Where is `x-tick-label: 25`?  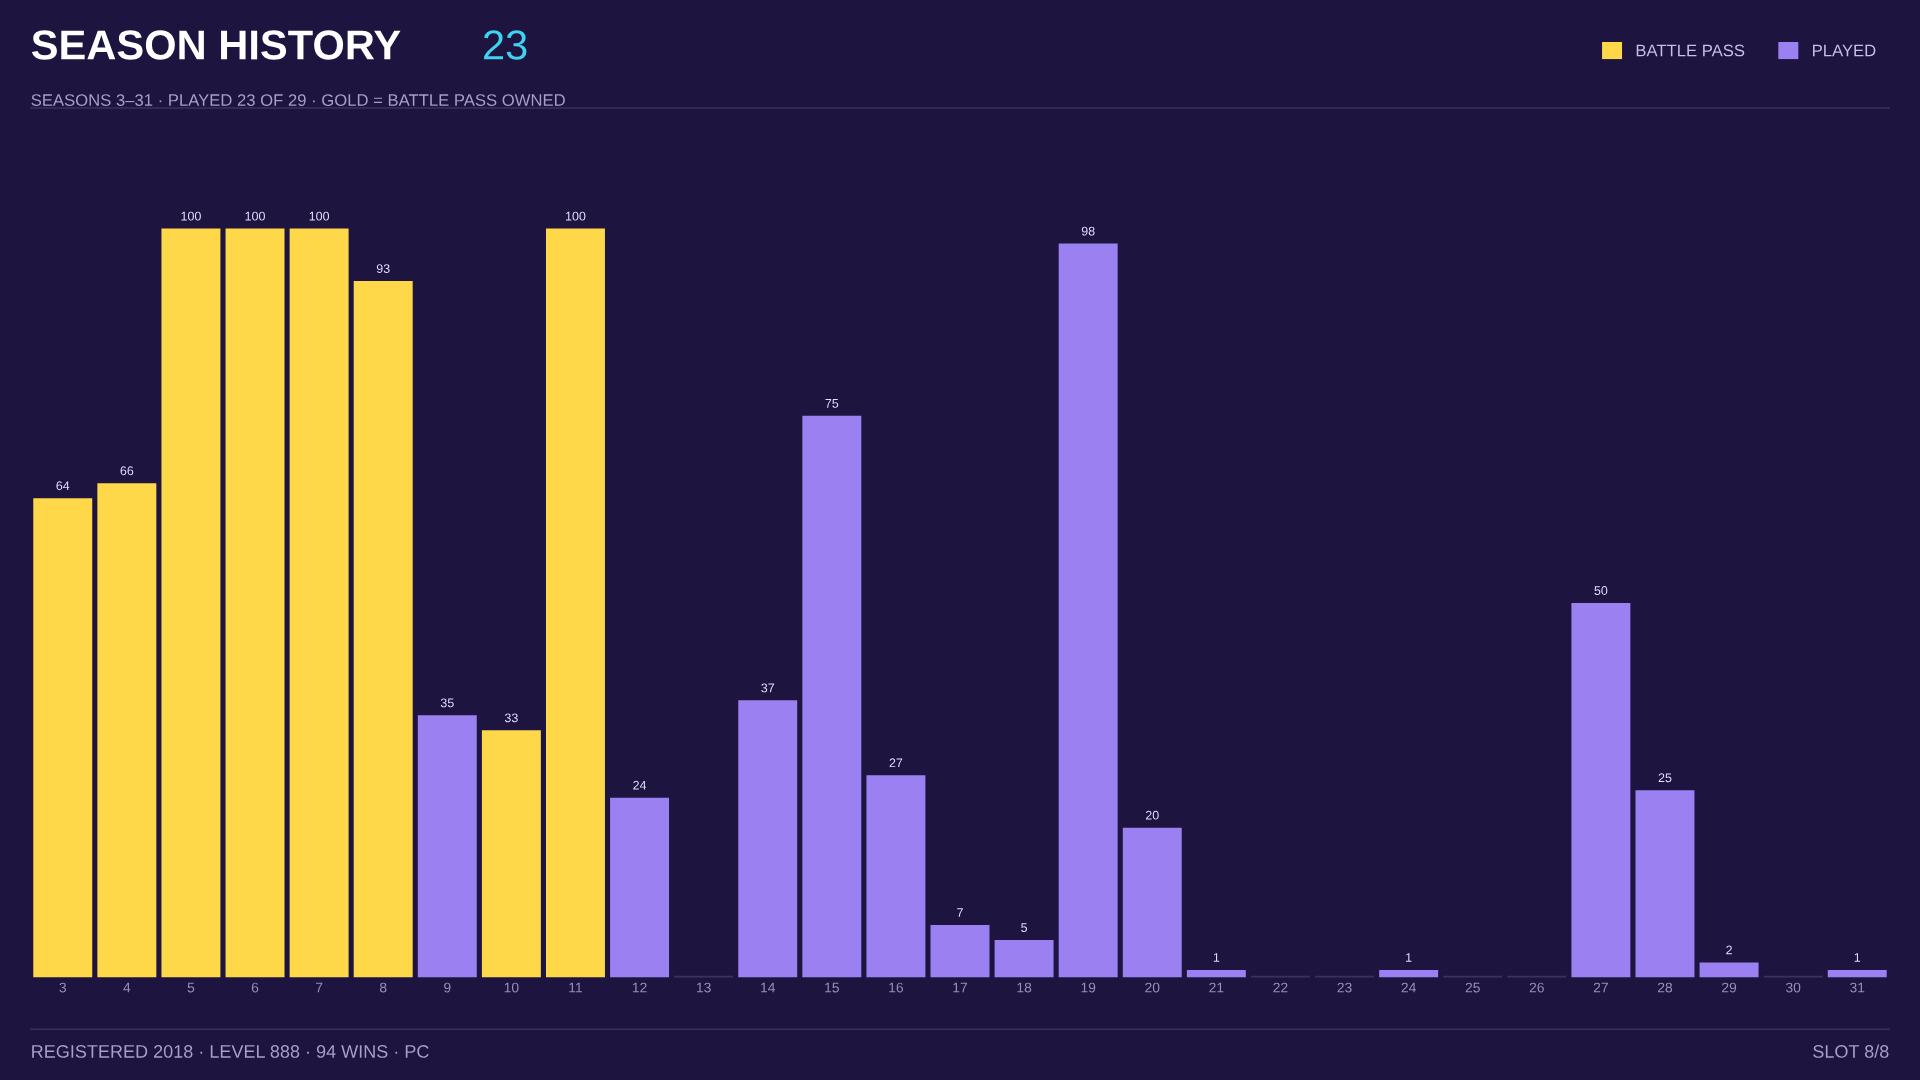 x-tick-label: 25 is located at coordinates (1472, 987).